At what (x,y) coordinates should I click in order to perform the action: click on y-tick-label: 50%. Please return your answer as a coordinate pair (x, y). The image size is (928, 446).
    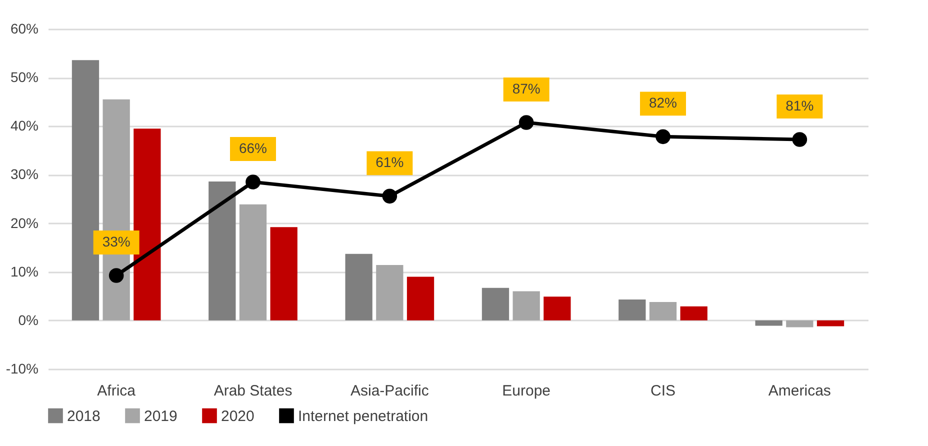
    Looking at the image, I should click on (24, 77).